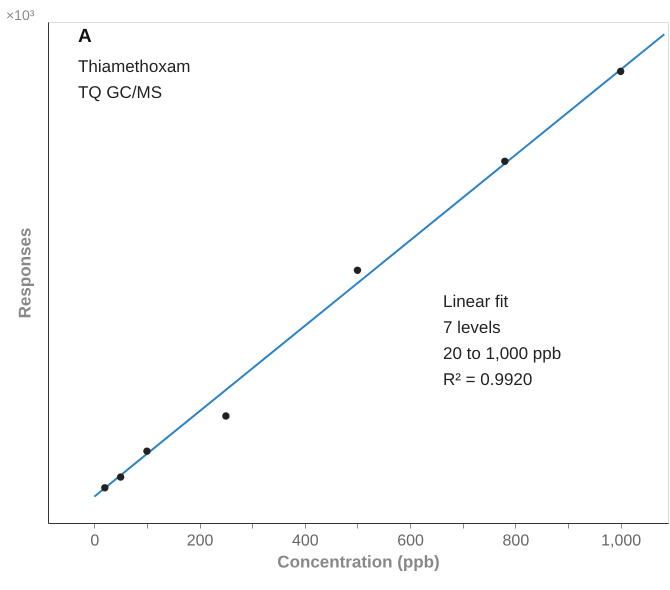  Describe the element at coordinates (85, 36) in the screenshot. I see `annotation: A` at that location.